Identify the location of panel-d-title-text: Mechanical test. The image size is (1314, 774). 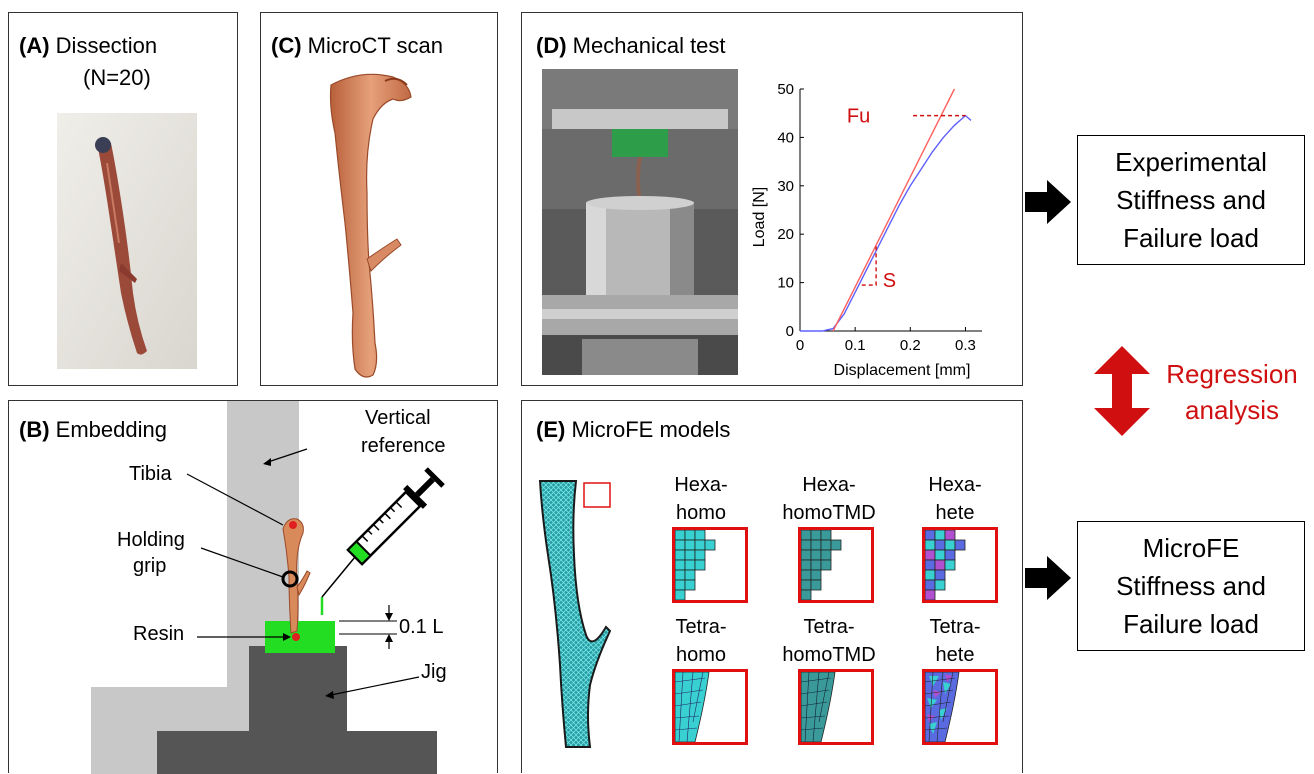
(649, 45).